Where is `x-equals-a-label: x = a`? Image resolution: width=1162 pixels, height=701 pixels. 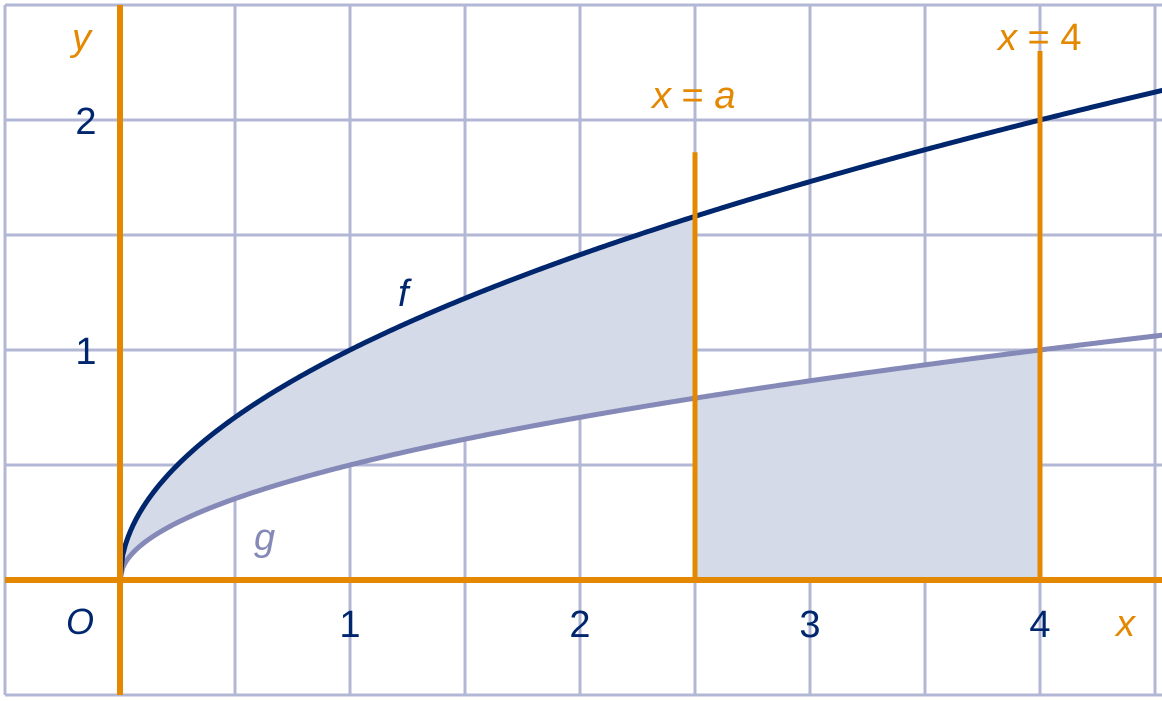
x-equals-a-label: x = a is located at coordinates (692, 96).